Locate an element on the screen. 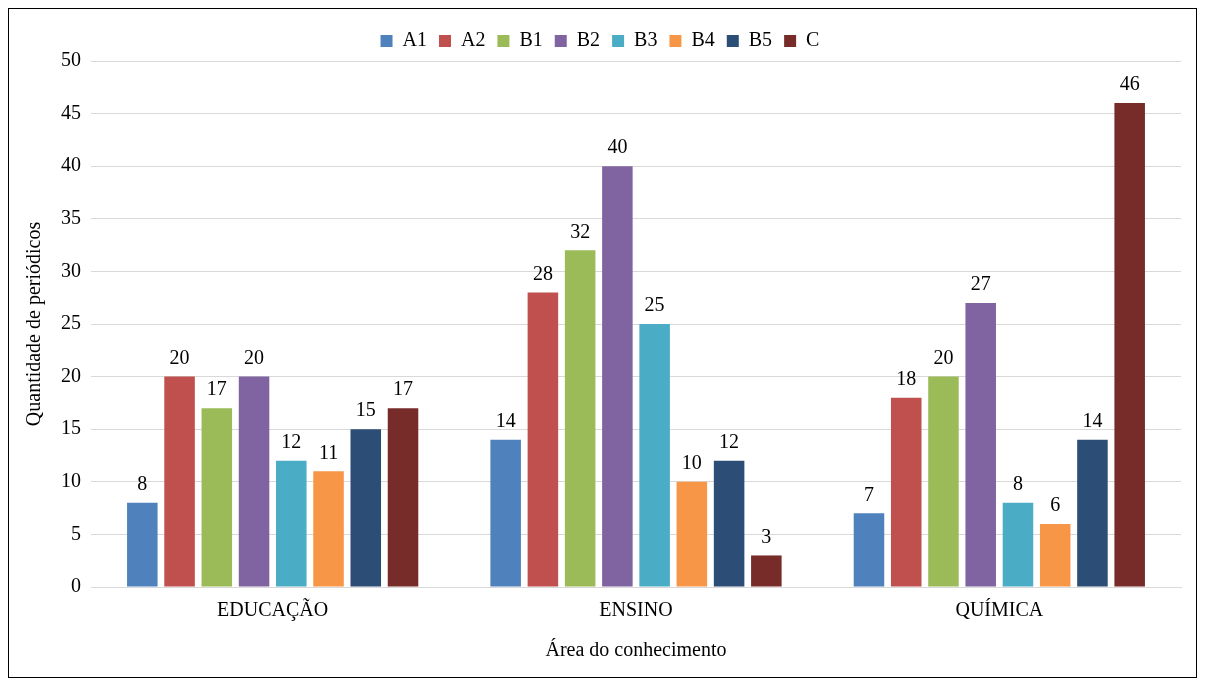 This screenshot has width=1205, height=686. y-tick-label: 10 is located at coordinates (71, 480).